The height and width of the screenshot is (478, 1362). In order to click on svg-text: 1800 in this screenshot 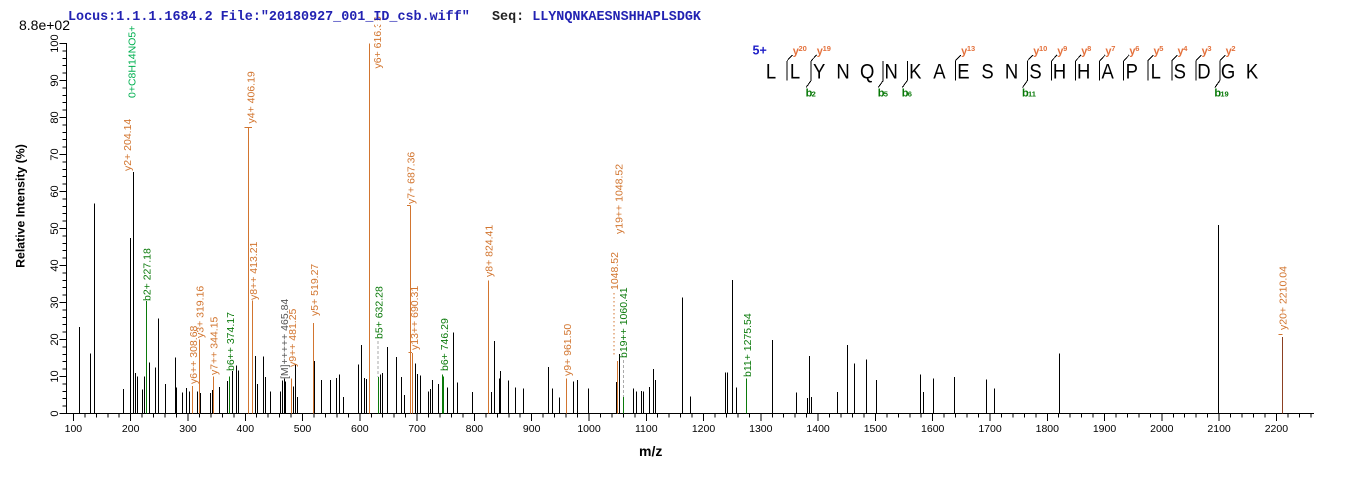, I will do `click(1048, 429)`.